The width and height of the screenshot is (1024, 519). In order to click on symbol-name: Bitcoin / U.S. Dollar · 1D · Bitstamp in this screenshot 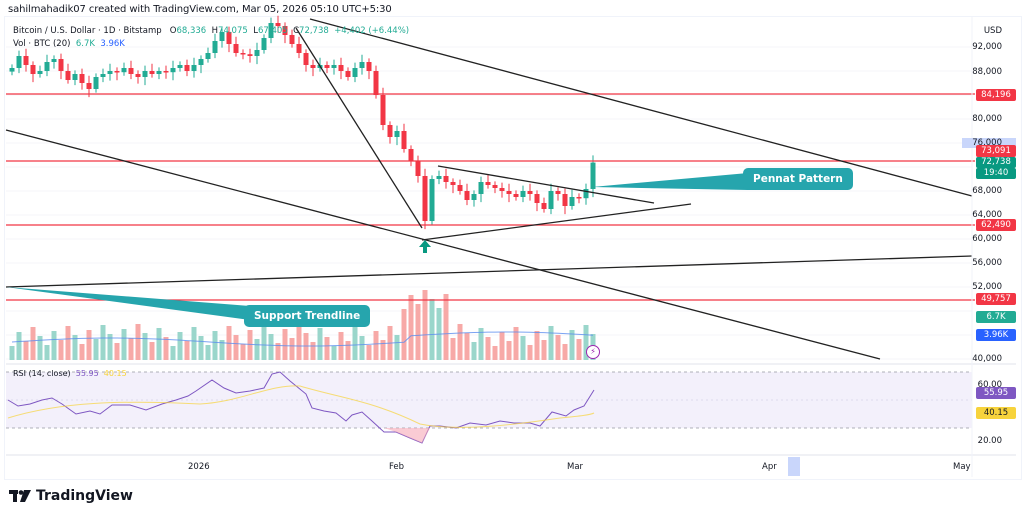, I will do `click(87, 31)`.